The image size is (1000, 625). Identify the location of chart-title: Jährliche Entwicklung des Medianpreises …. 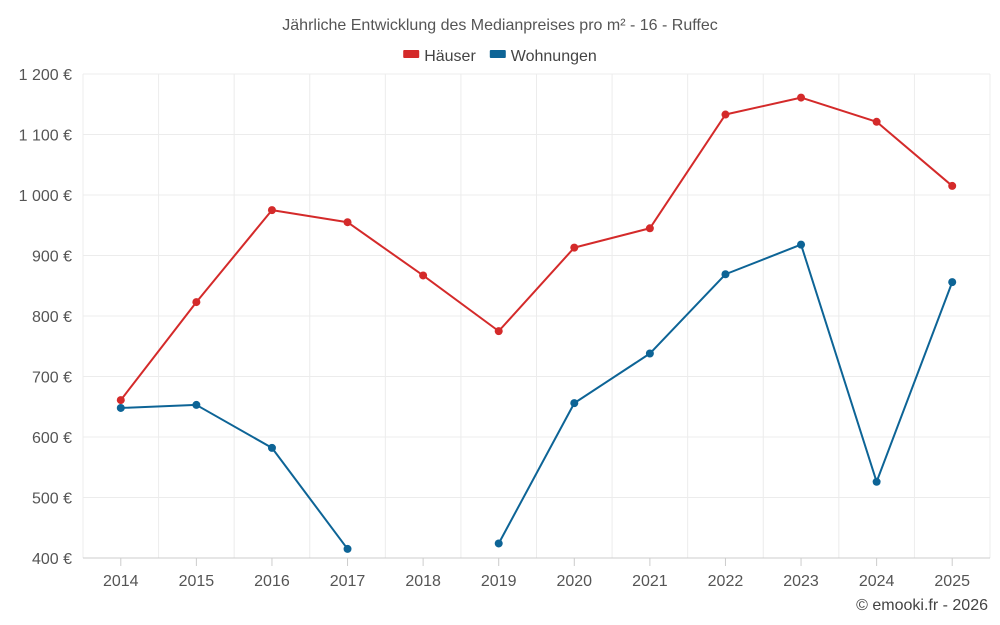
(499, 25).